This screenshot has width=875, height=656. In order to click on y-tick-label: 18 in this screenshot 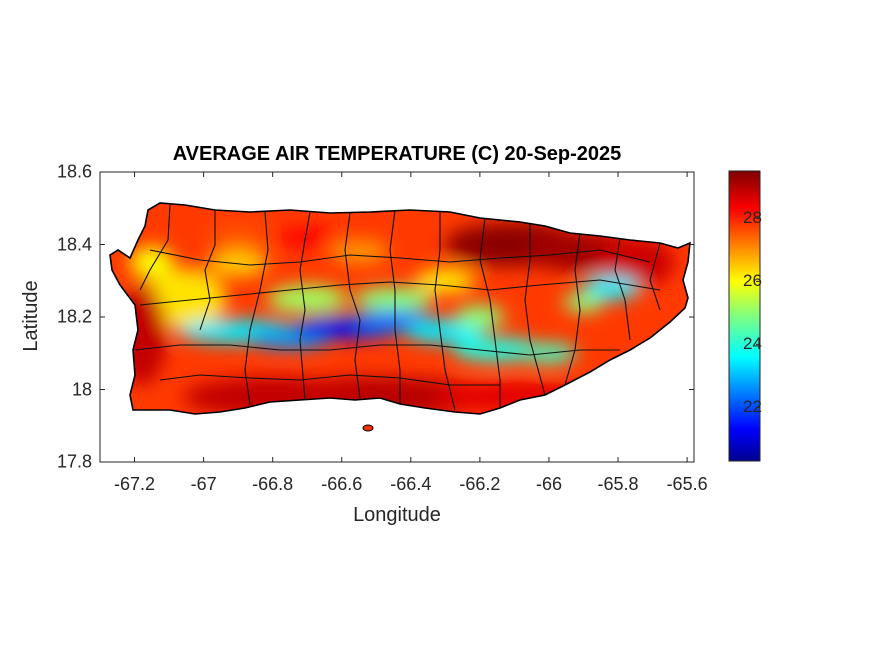, I will do `click(81, 389)`.